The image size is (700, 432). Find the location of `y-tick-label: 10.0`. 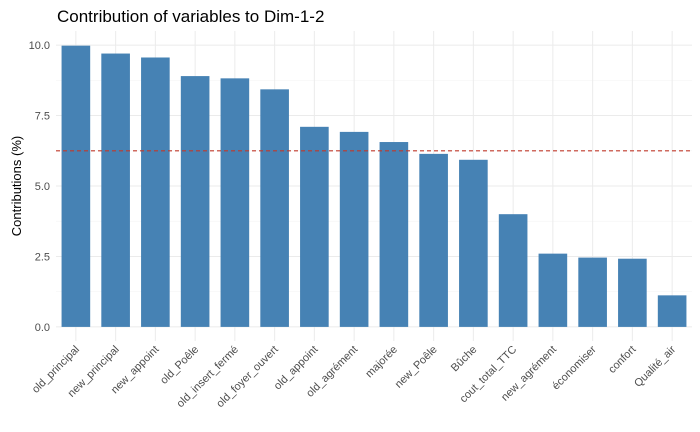

y-tick-label: 10.0 is located at coordinates (39, 46).